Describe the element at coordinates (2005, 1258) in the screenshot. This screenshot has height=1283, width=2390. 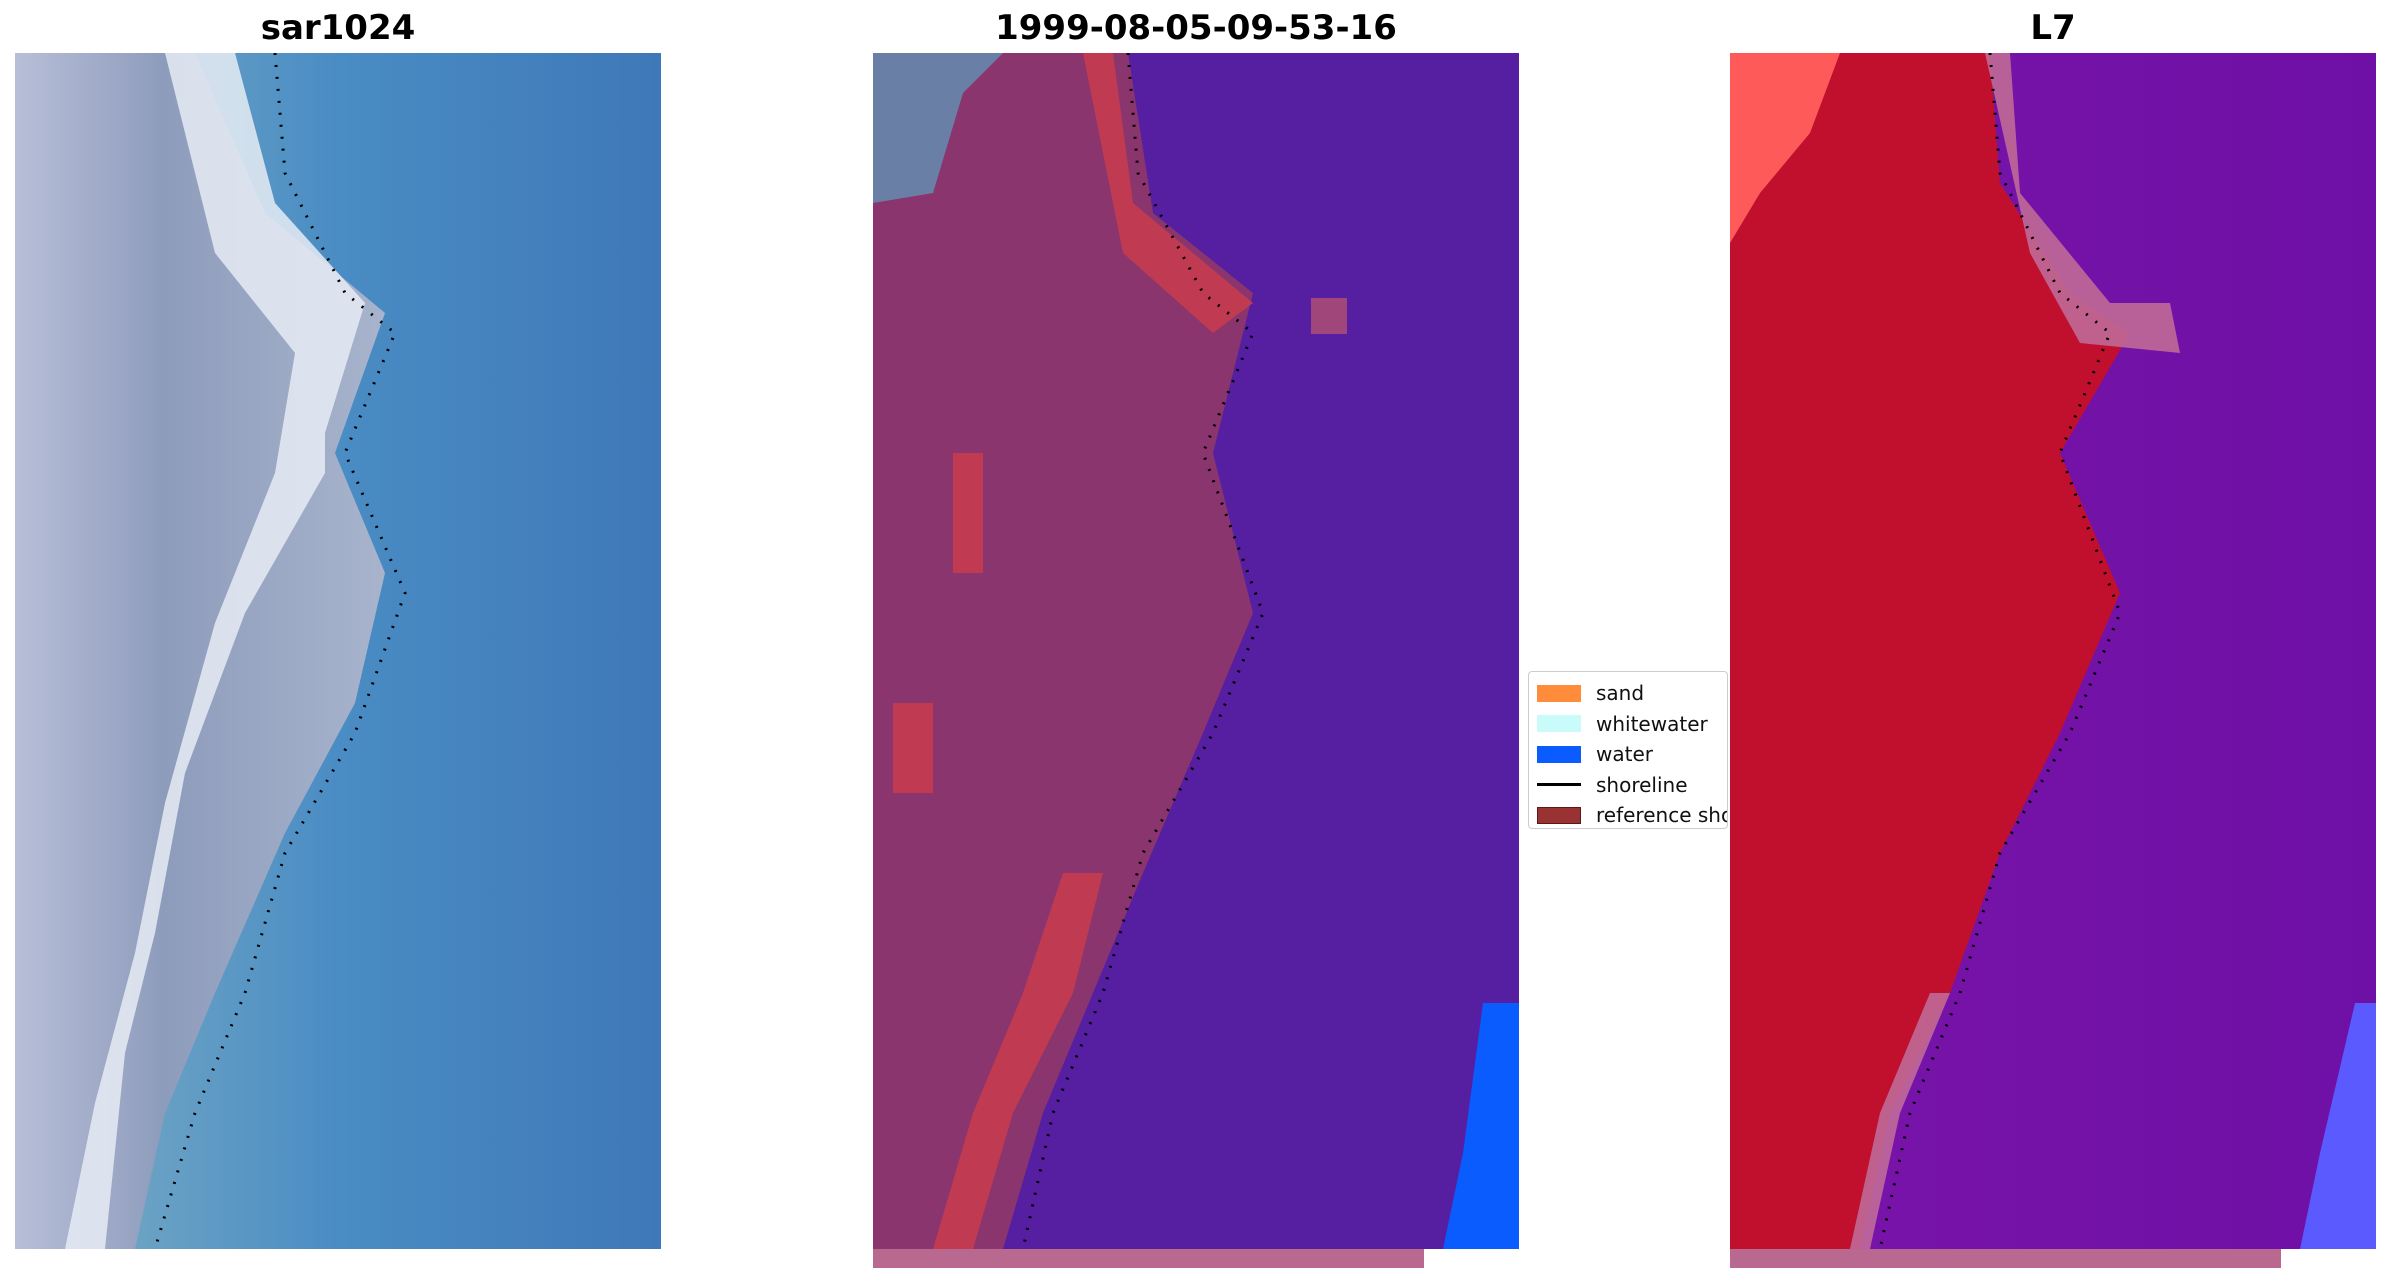
I see `reference-buffer-strip-index` at that location.